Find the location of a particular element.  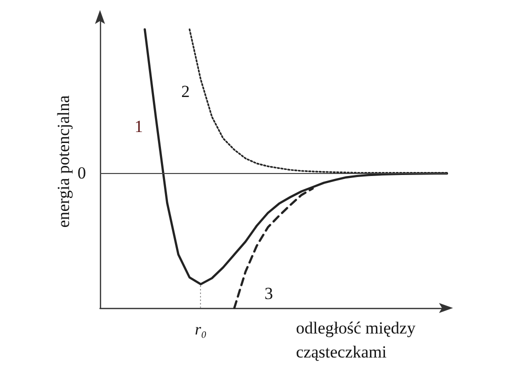

series-label: 2 is located at coordinates (185, 92).